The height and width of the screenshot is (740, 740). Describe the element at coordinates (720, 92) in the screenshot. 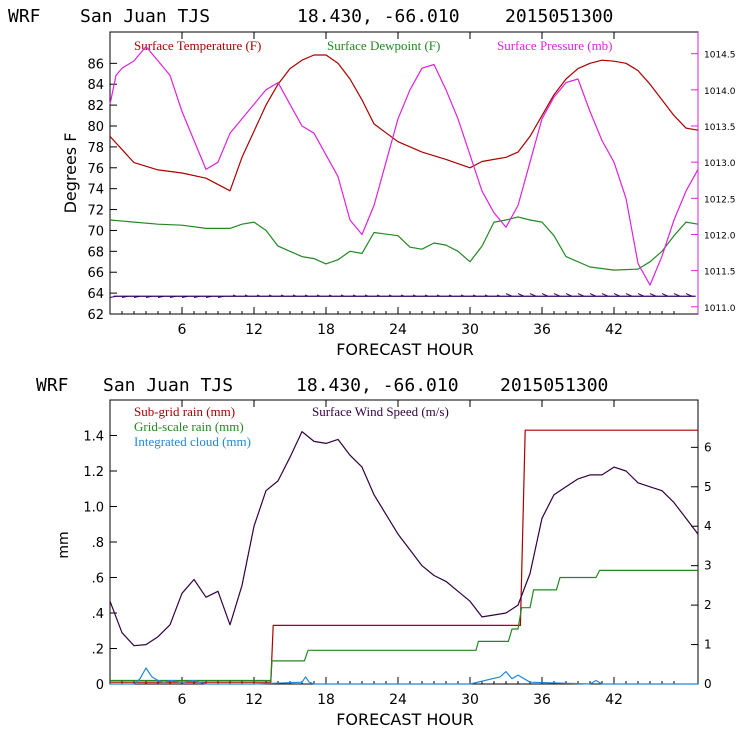

I see `panel-1-y2-tick-label: 1014.0` at that location.